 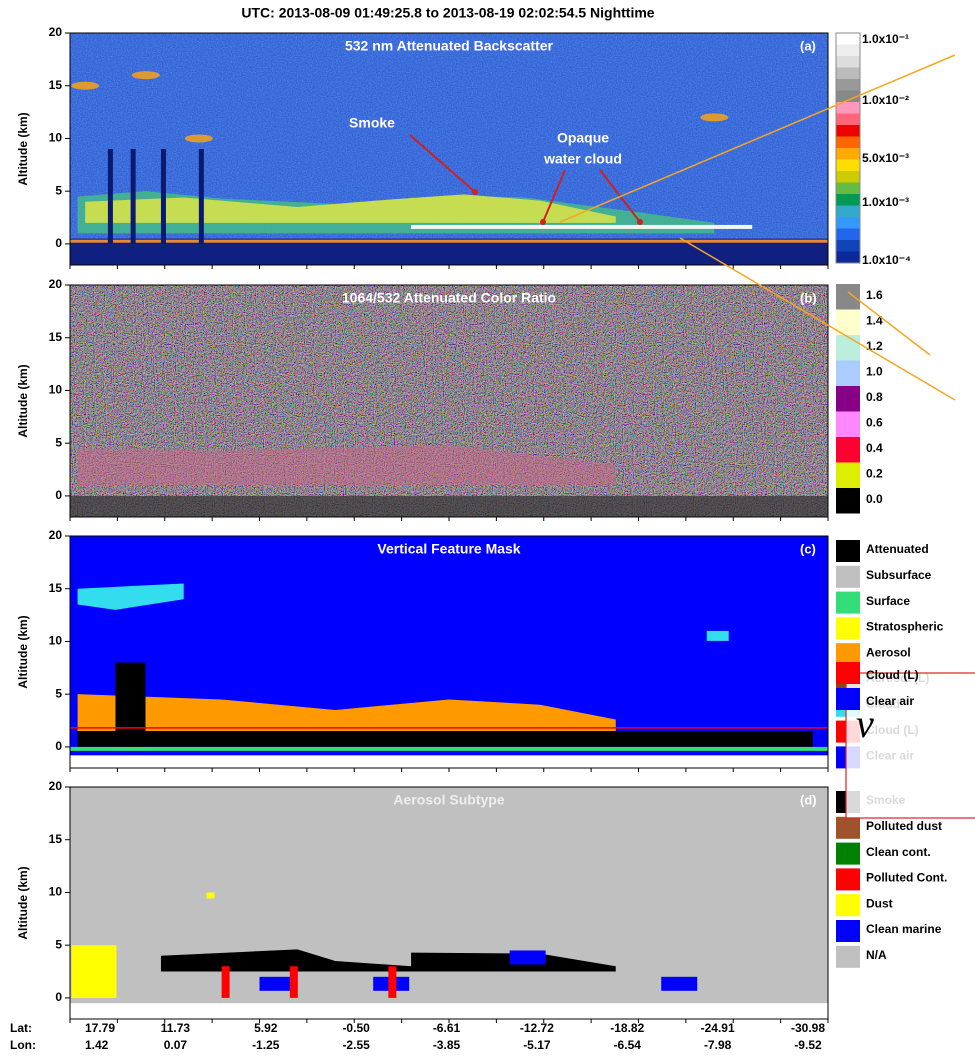 I want to click on panel-title: 1064/532 Attenuated Color Ratio, so click(x=449, y=298).